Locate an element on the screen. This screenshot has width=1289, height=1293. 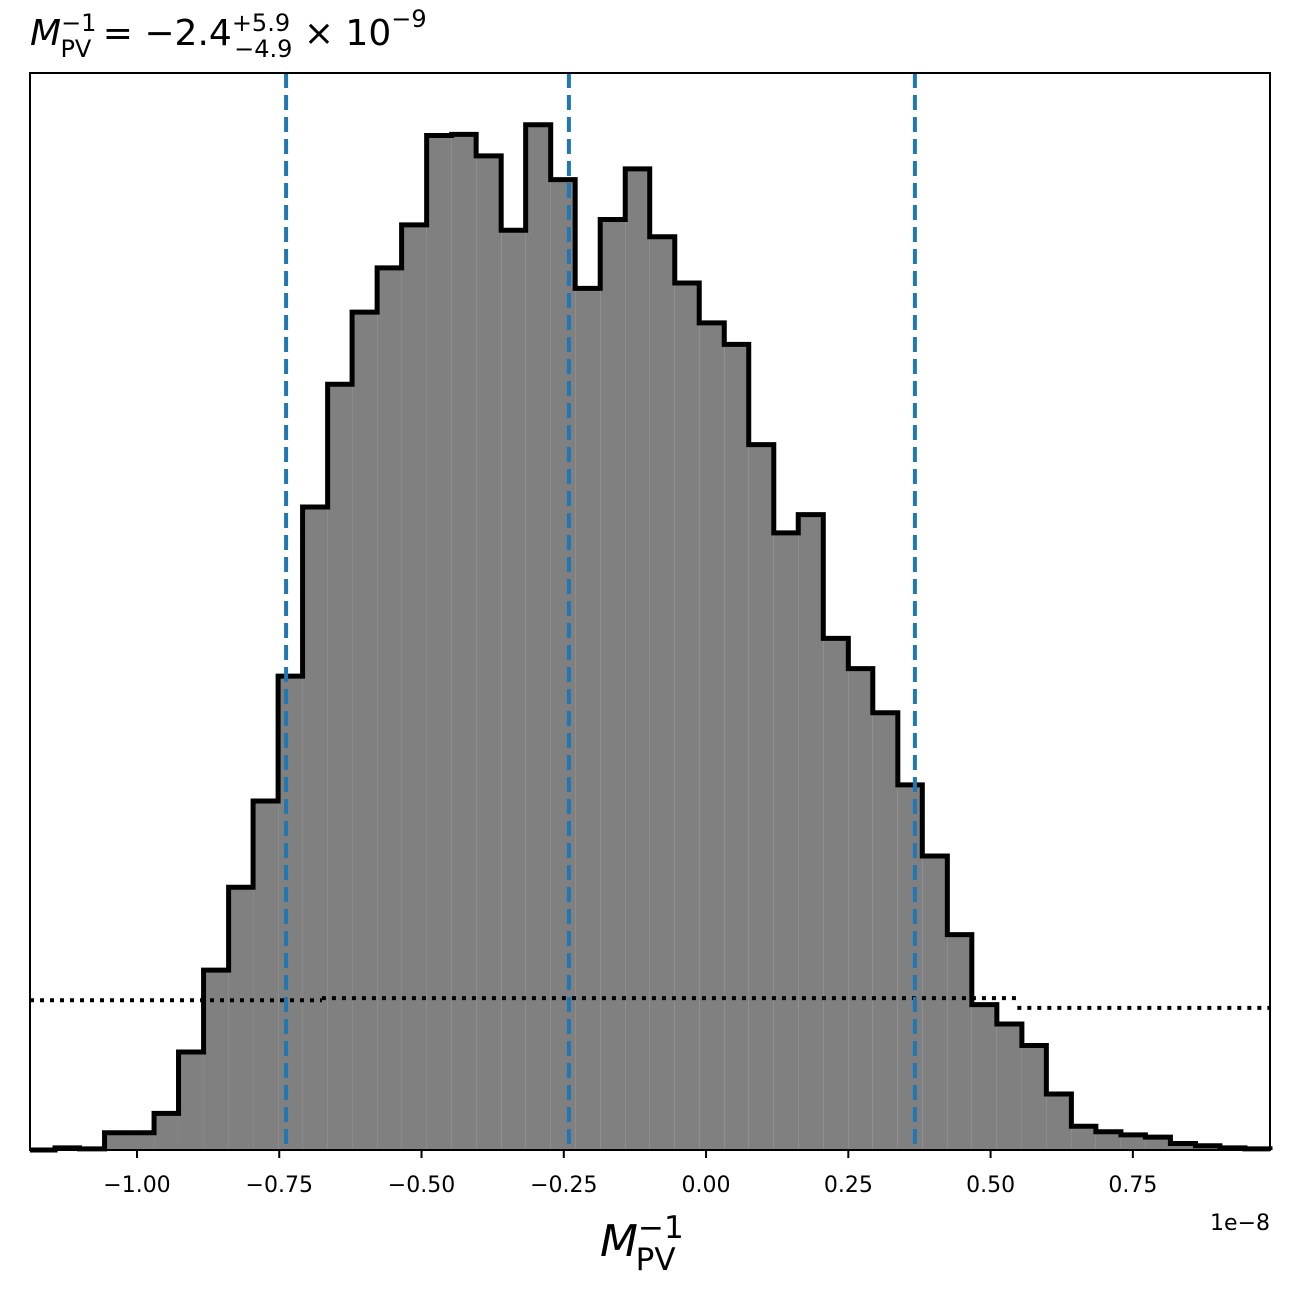
x-tick-label: −0.25 is located at coordinates (563, 1185).